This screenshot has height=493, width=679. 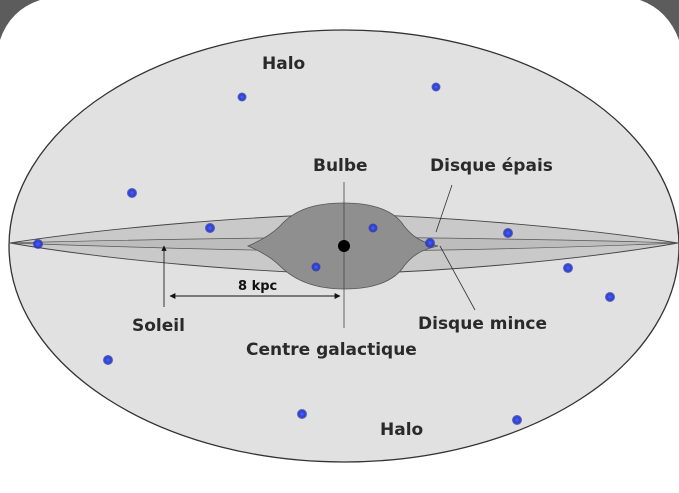 What do you see at coordinates (483, 324) in the screenshot?
I see `thin-disk-label: Disque mince` at bounding box center [483, 324].